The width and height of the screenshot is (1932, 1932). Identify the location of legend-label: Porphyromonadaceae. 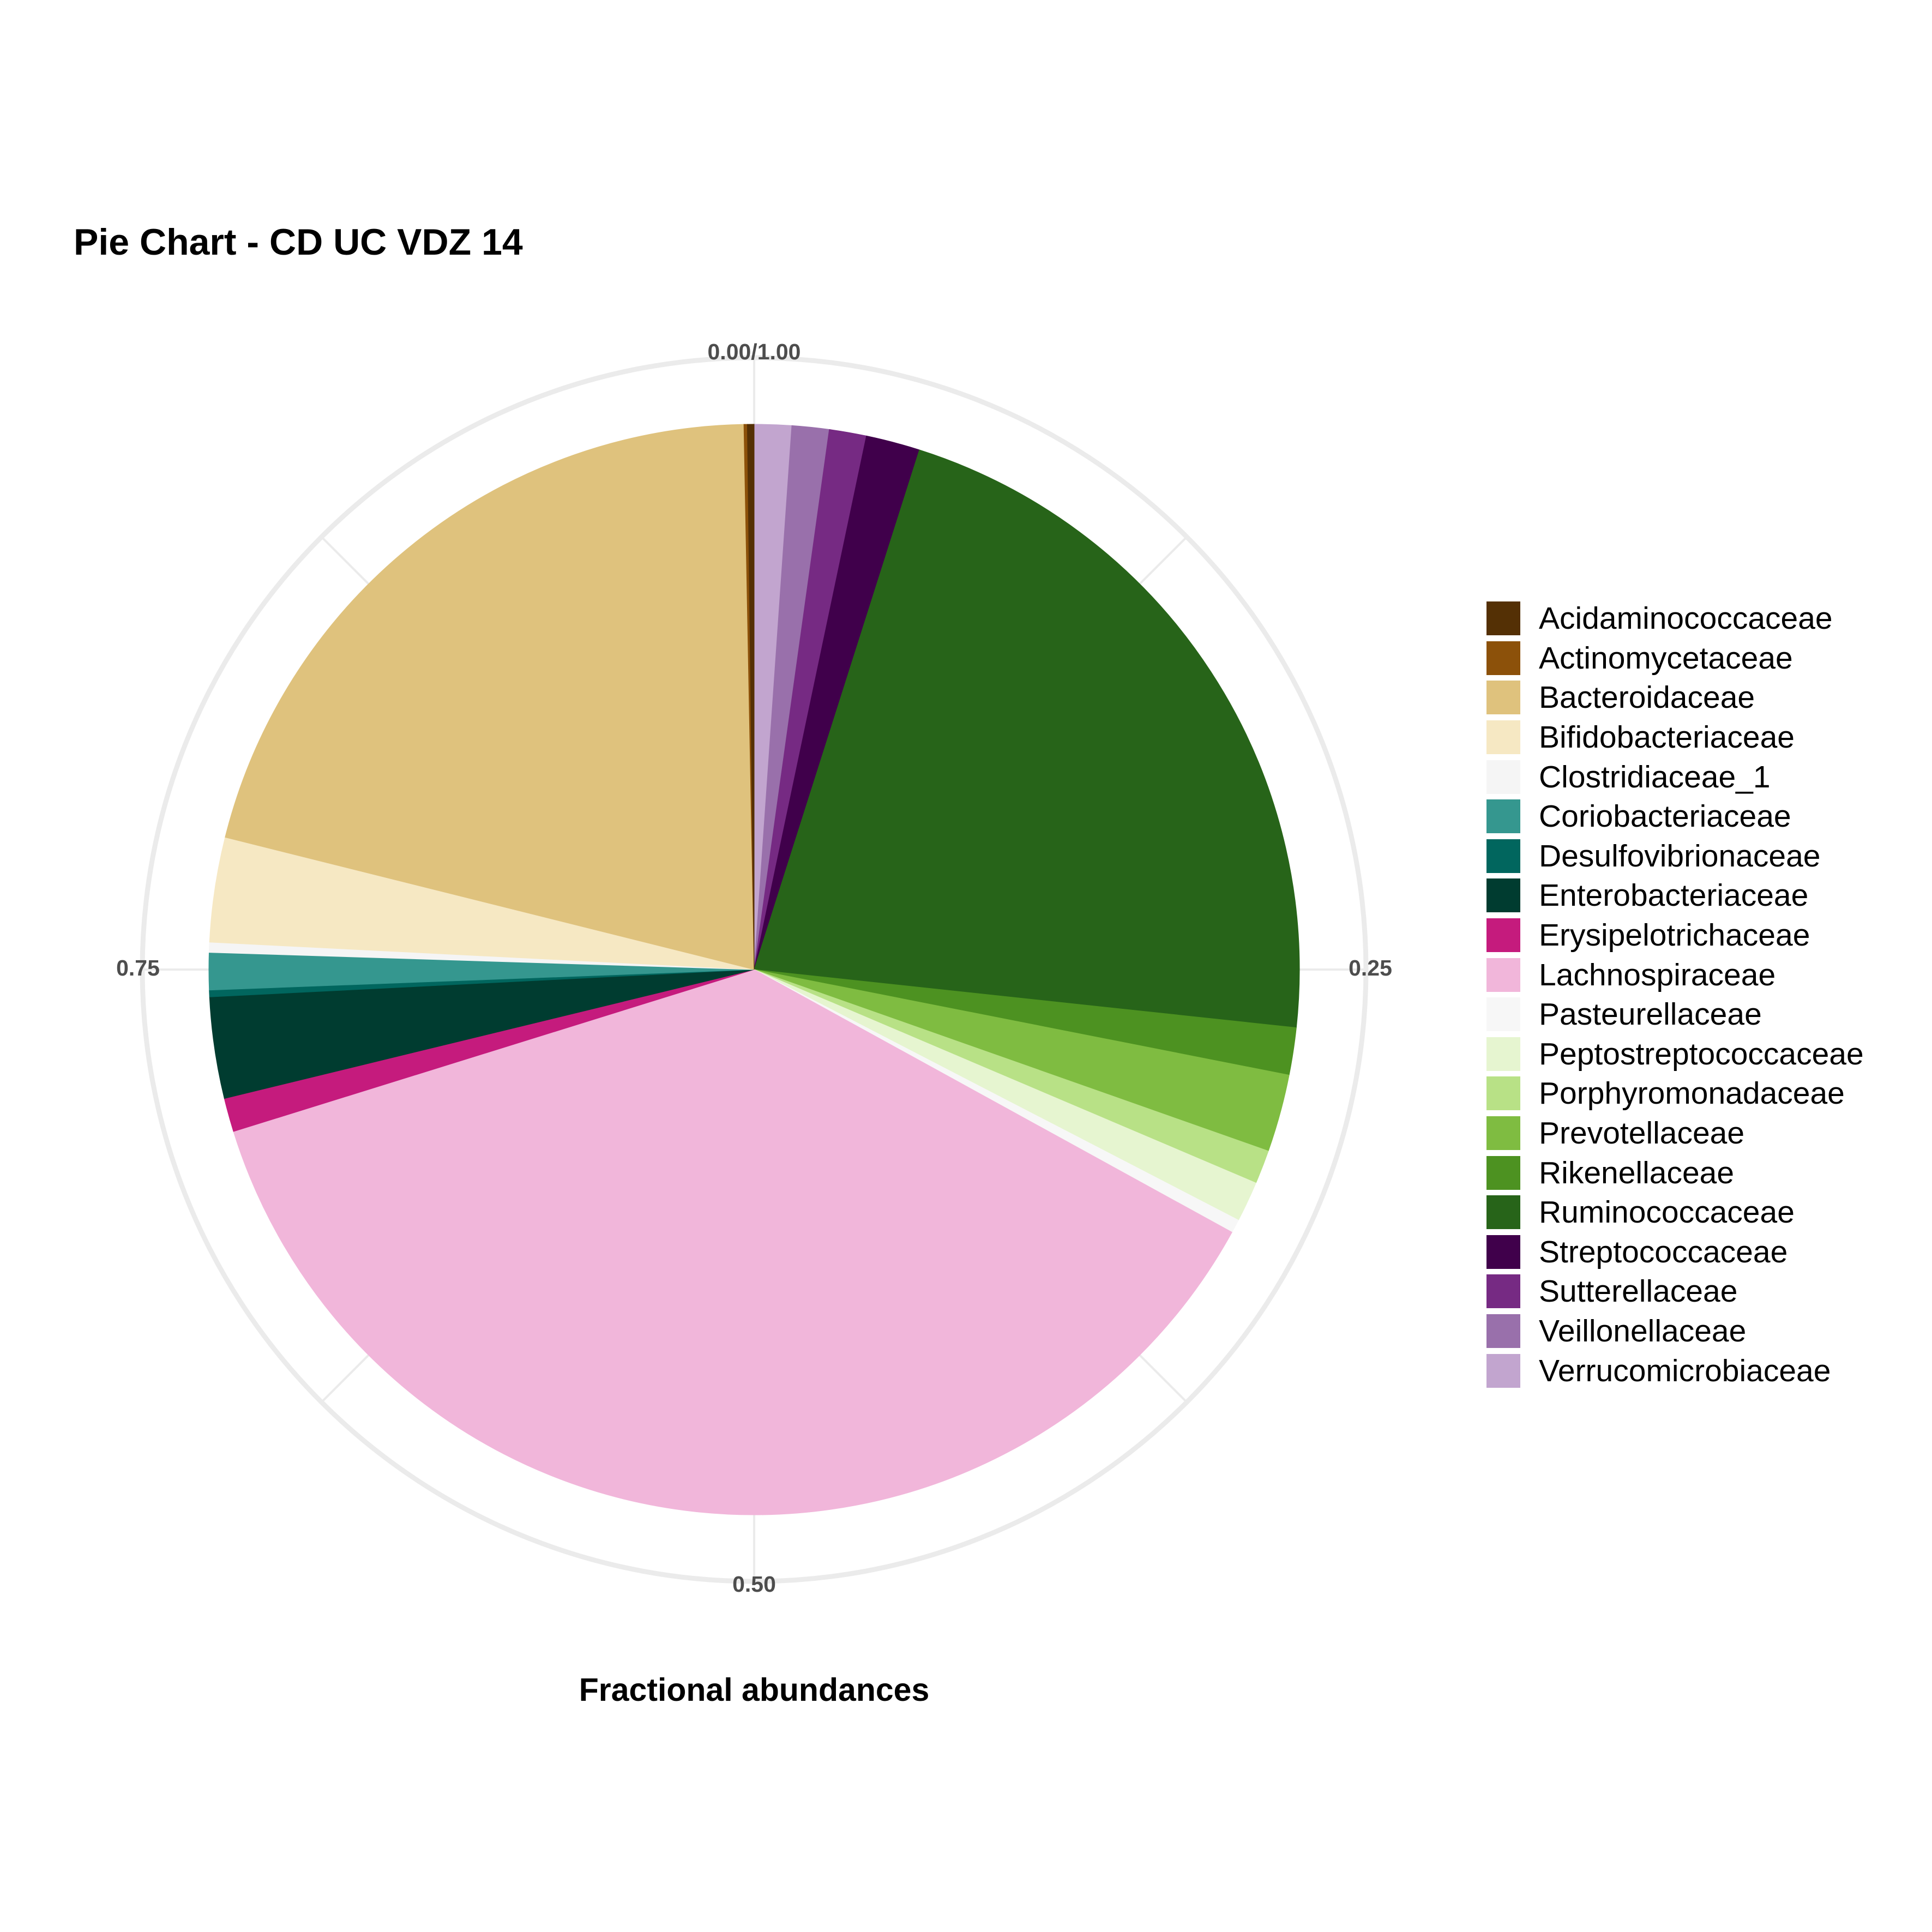
(1692, 1093).